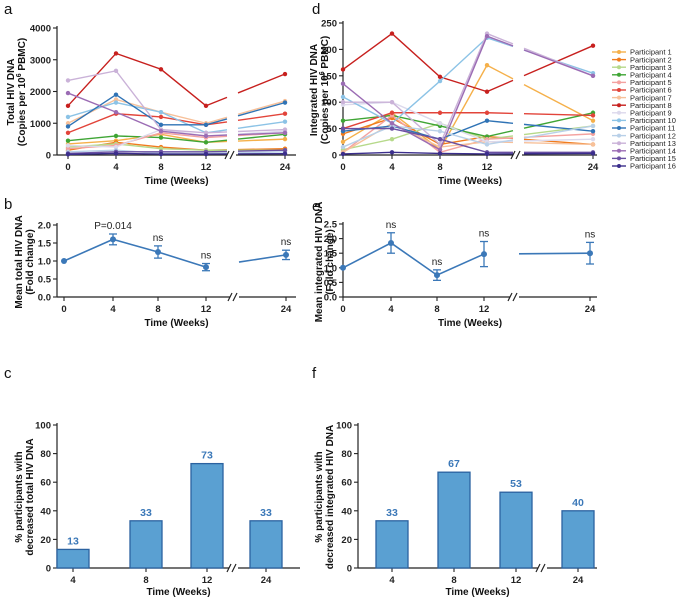  What do you see at coordinates (516, 530) in the screenshot?
I see `bar` at bounding box center [516, 530].